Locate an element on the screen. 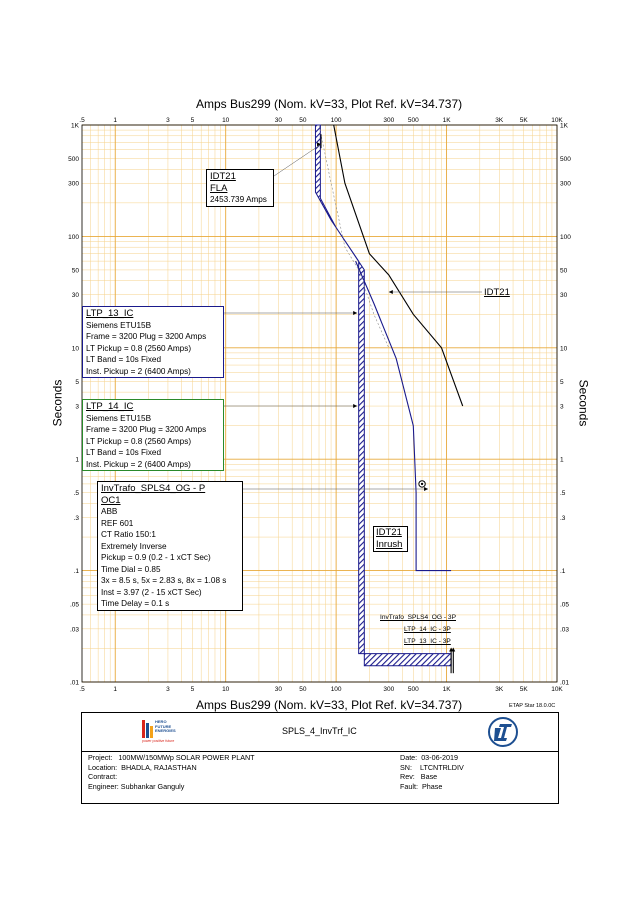 This screenshot has width=638, height=903. ltp14-line: LT Band = 10s Fixed is located at coordinates (124, 452).